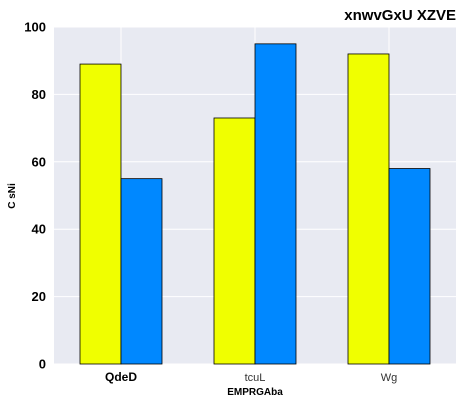  What do you see at coordinates (39, 296) in the screenshot?
I see `y-tick-label: 20` at bounding box center [39, 296].